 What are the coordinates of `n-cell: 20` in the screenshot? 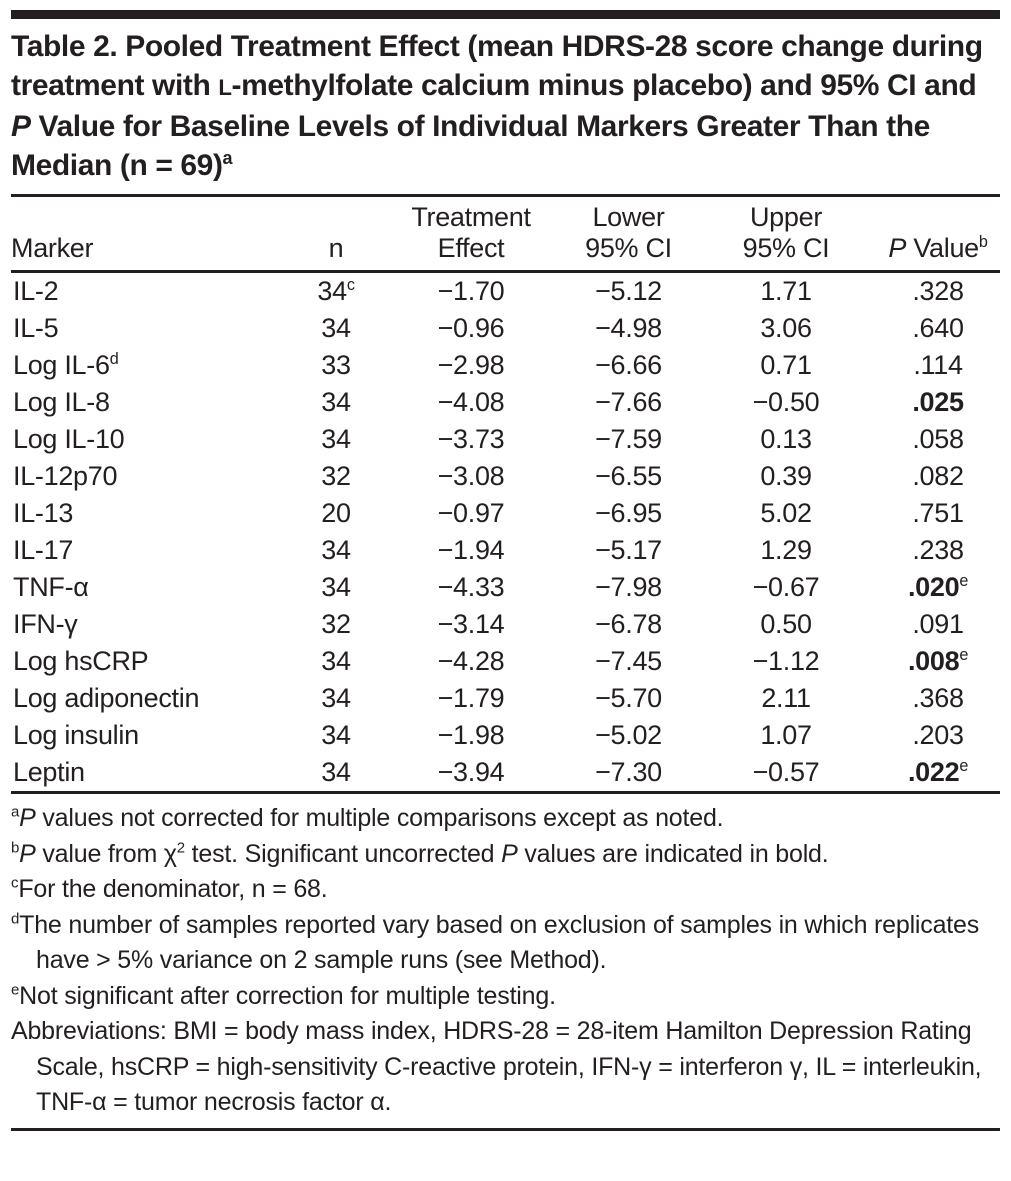 It's located at (336, 513).